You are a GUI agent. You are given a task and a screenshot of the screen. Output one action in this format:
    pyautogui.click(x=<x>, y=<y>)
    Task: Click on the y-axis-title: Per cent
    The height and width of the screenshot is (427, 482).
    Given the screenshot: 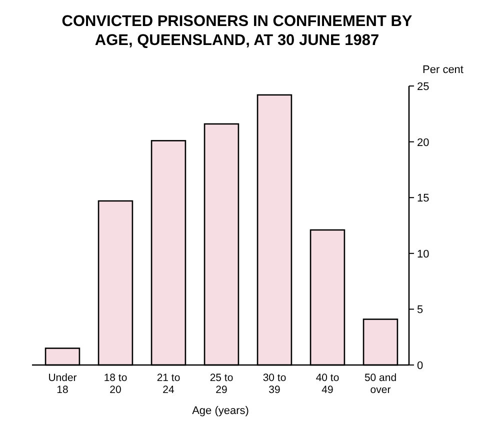 What is the action you would take?
    pyautogui.click(x=443, y=70)
    